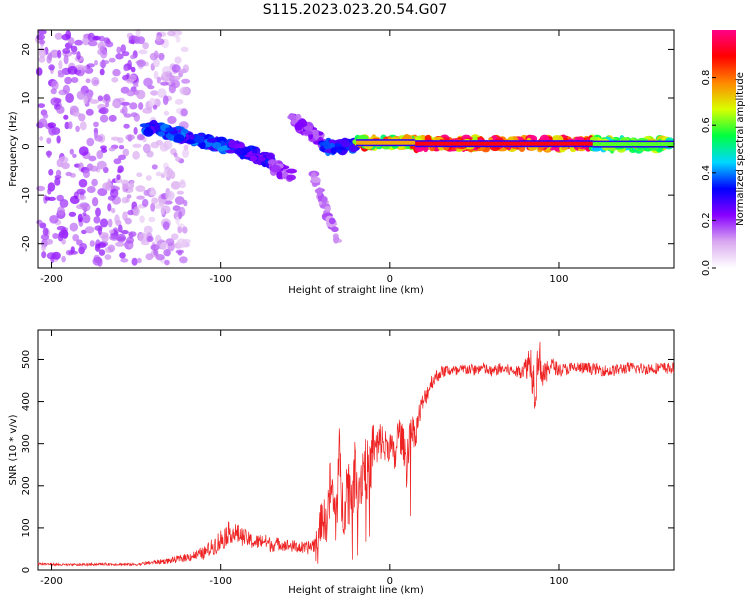 This screenshot has width=750, height=600. Describe the element at coordinates (706, 268) in the screenshot. I see `colorbar-tick-label: 0.0` at that location.